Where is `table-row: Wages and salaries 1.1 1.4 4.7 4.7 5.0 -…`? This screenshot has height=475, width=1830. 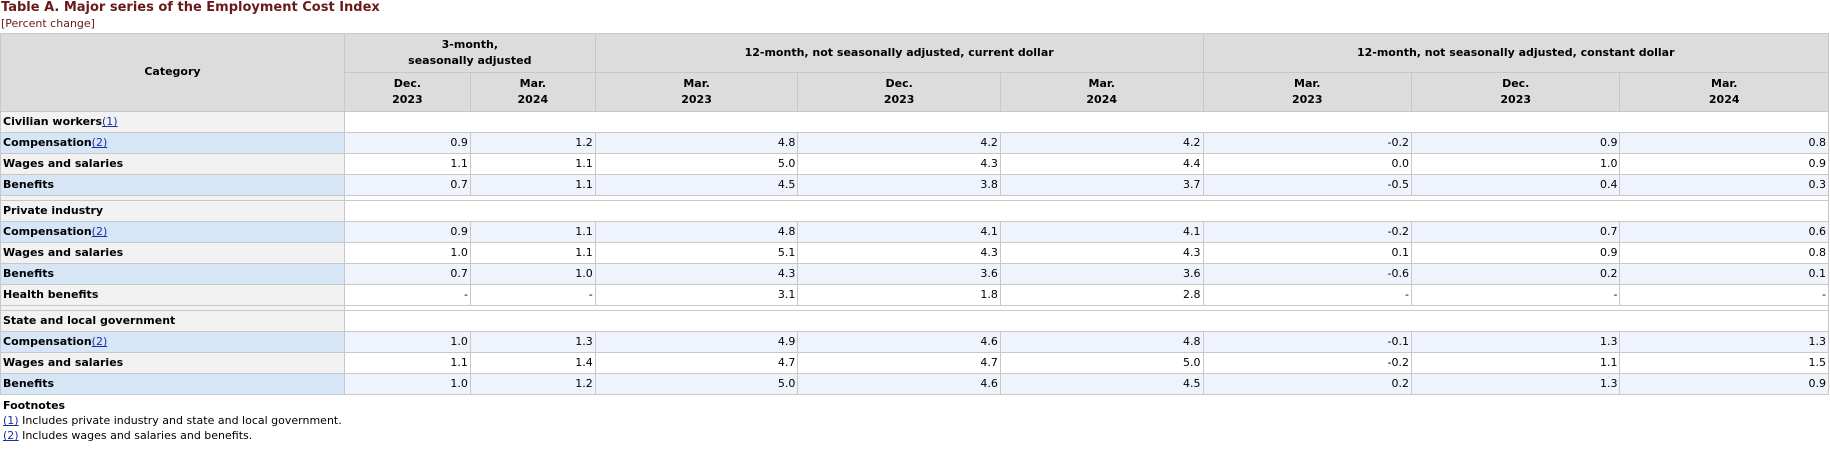
table-row: Wages and salaries 1.1 1.4 4.7 4.7 5.0 -… is located at coordinates (914, 363).